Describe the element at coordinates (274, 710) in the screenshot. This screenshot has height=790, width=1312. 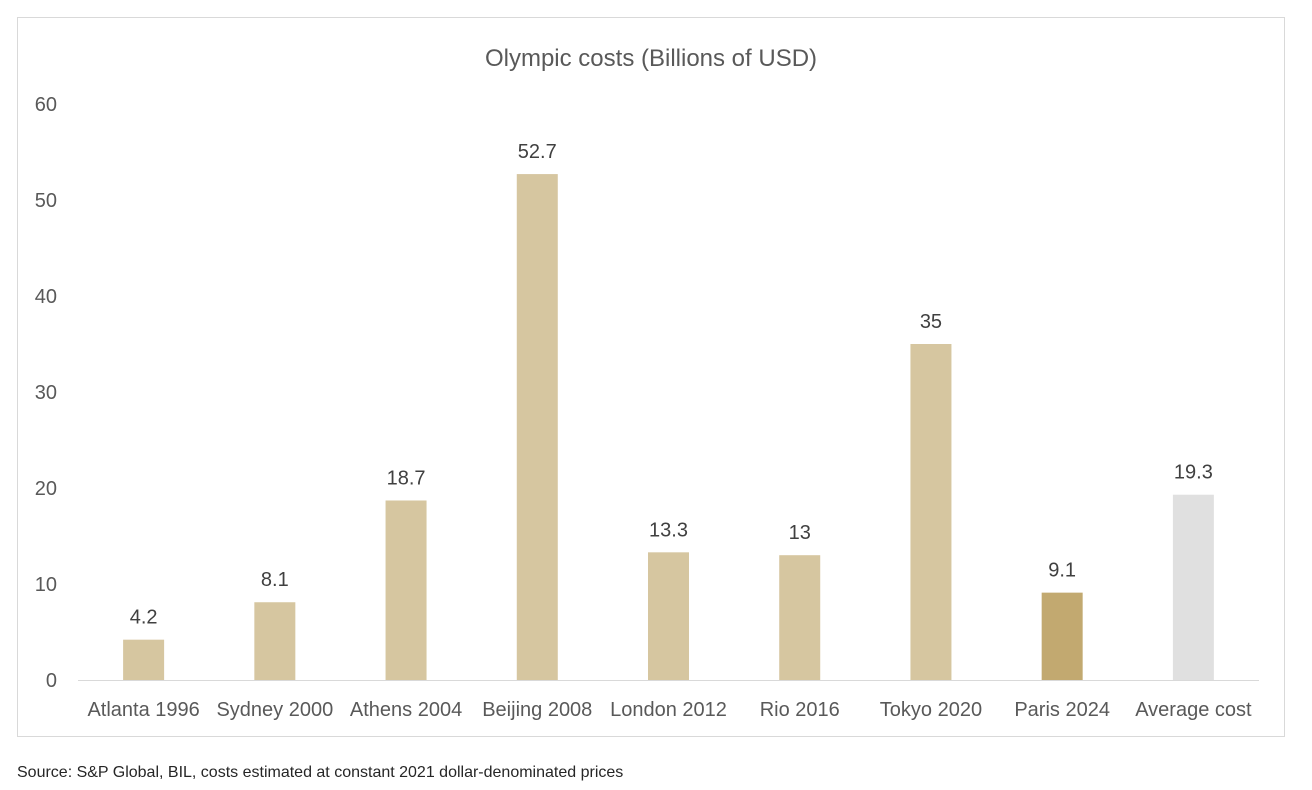
I see `x-category-label: Sydney 2000` at that location.